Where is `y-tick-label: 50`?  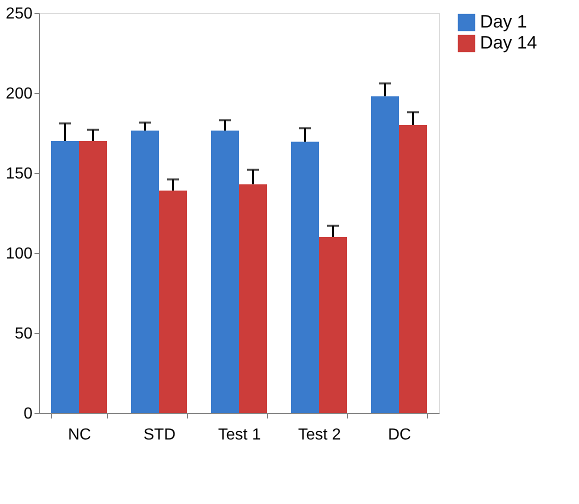 y-tick-label: 50 is located at coordinates (23, 334).